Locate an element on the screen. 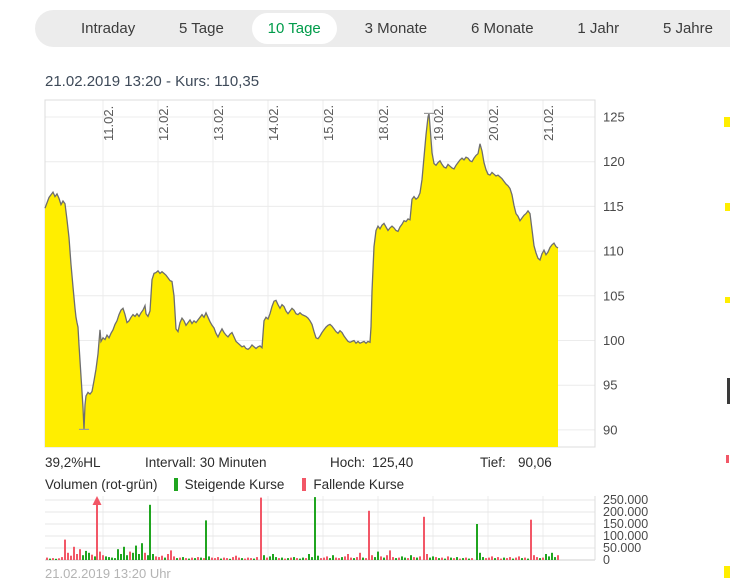 This screenshot has width=730, height=587. svg-text: 200.000 is located at coordinates (625, 512).